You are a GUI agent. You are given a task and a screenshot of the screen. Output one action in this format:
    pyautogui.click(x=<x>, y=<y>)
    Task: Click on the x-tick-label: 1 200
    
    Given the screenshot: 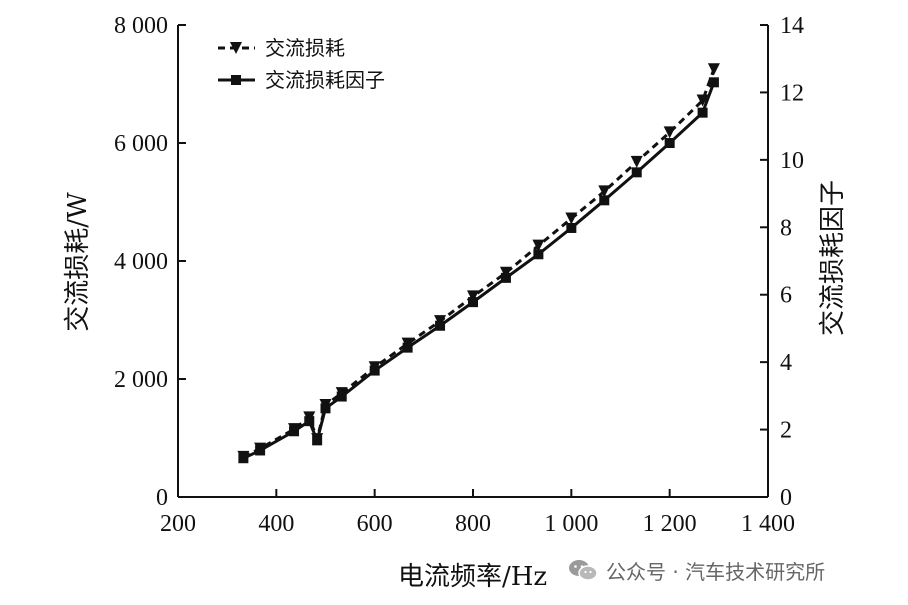 What is the action you would take?
    pyautogui.click(x=670, y=524)
    